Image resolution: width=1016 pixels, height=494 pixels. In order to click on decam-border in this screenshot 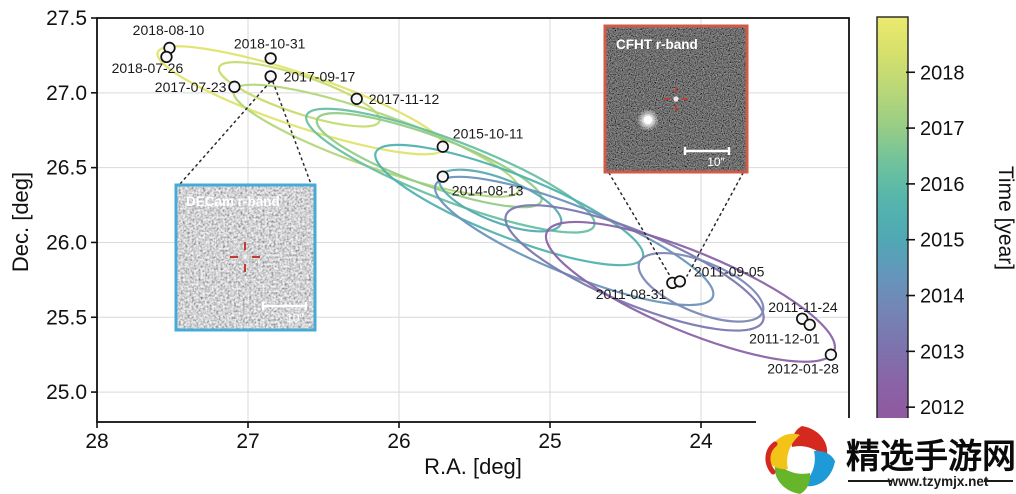, I will do `click(245, 257)`.